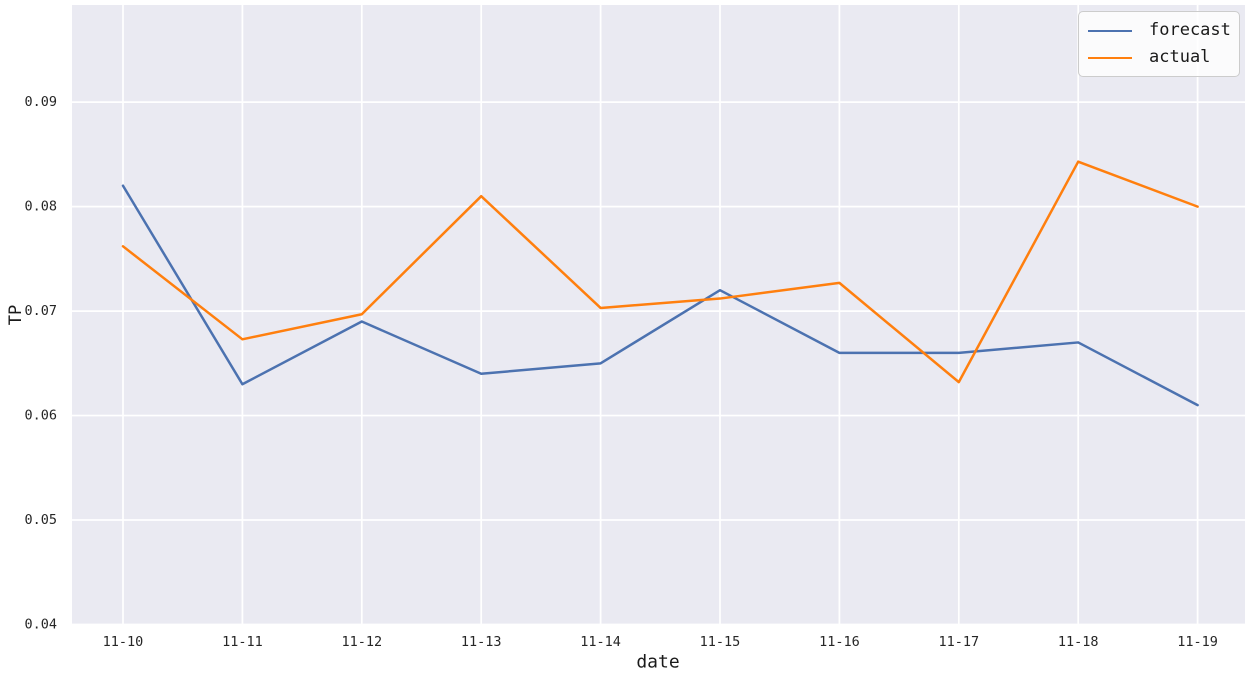  I want to click on forecast-line-swatch, so click(1110, 30).